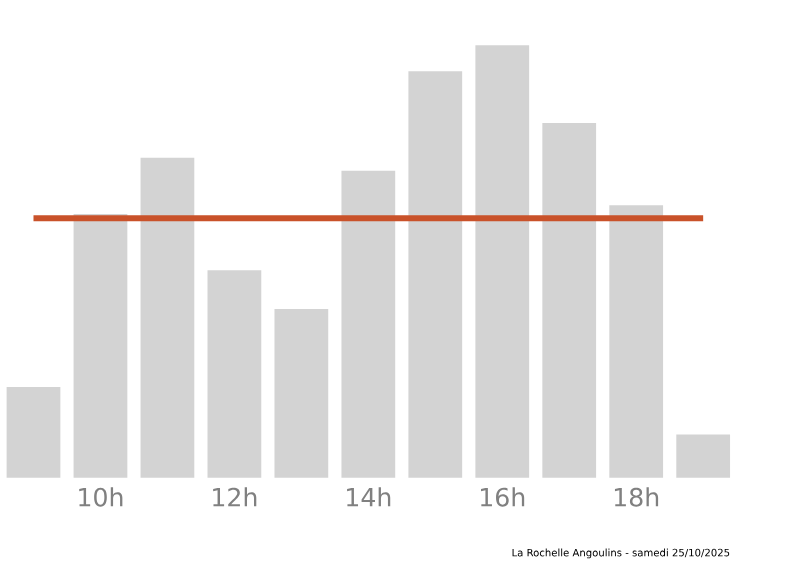 Image resolution: width=800 pixels, height=570 pixels. Describe the element at coordinates (636, 497) in the screenshot. I see `x-tick-label: 18h` at that location.